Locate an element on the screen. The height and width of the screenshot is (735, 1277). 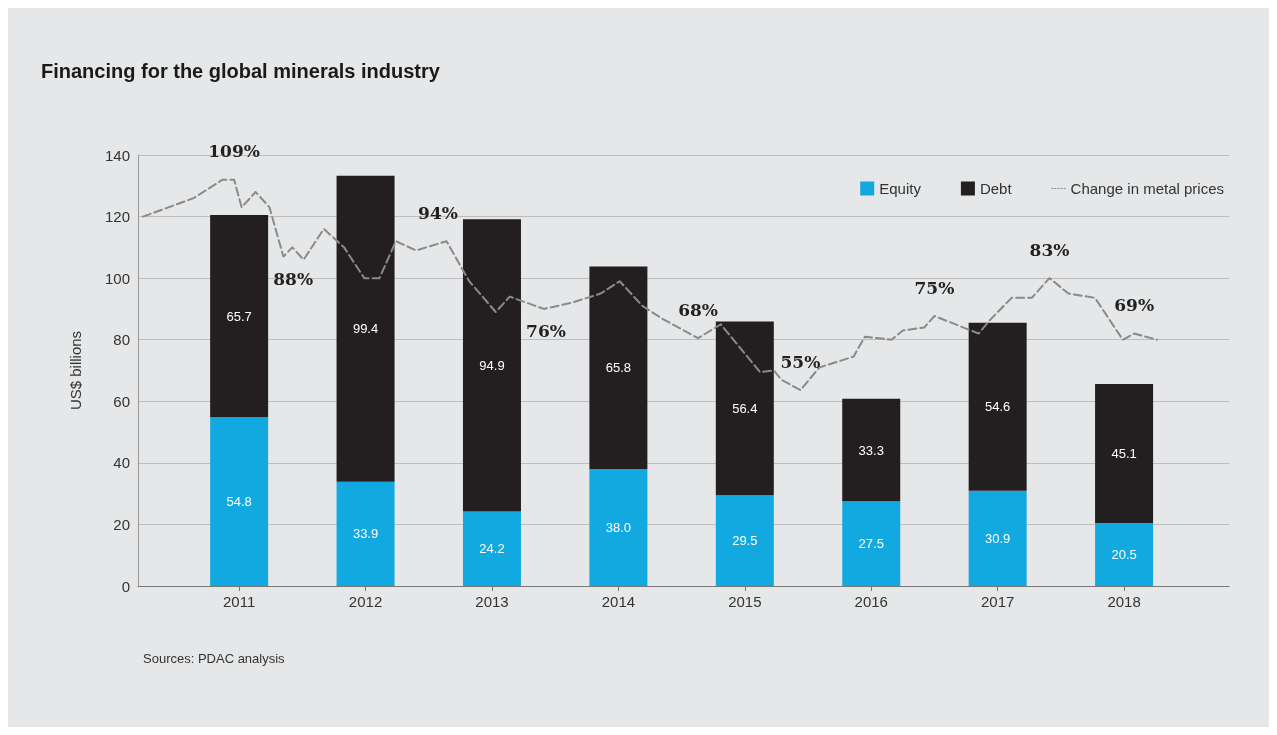
annotation: 109% is located at coordinates (234, 151).